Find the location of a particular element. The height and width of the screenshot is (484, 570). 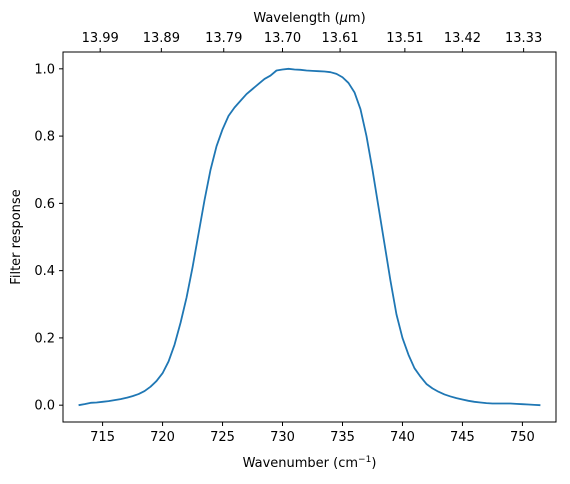

top-tick-label: 13.61 is located at coordinates (339, 38).